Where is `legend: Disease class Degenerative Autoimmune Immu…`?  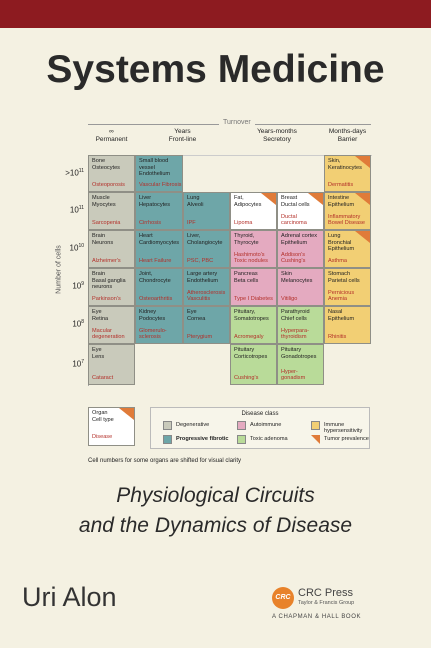 legend: Disease class Degenerative Autoimmune Immu… is located at coordinates (260, 428).